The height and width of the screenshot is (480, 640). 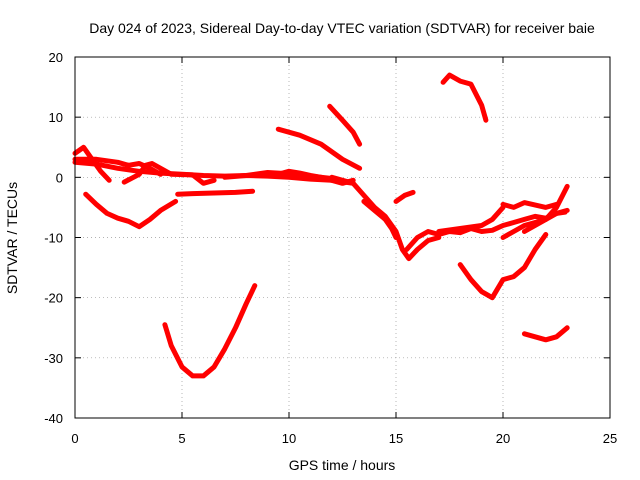 I want to click on x-axis-label: GPS time / hours, so click(x=342, y=465).